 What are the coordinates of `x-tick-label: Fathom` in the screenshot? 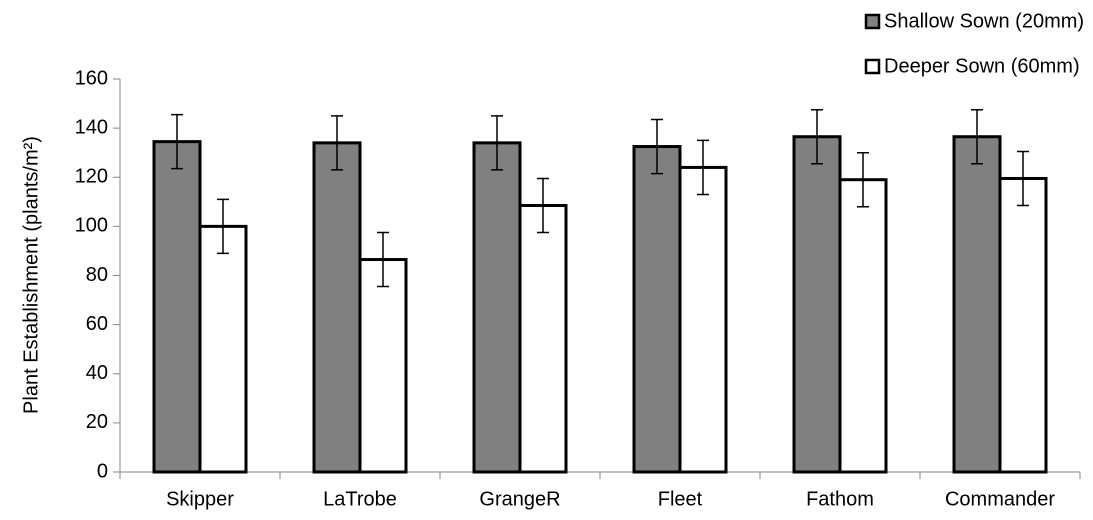 It's located at (840, 499).